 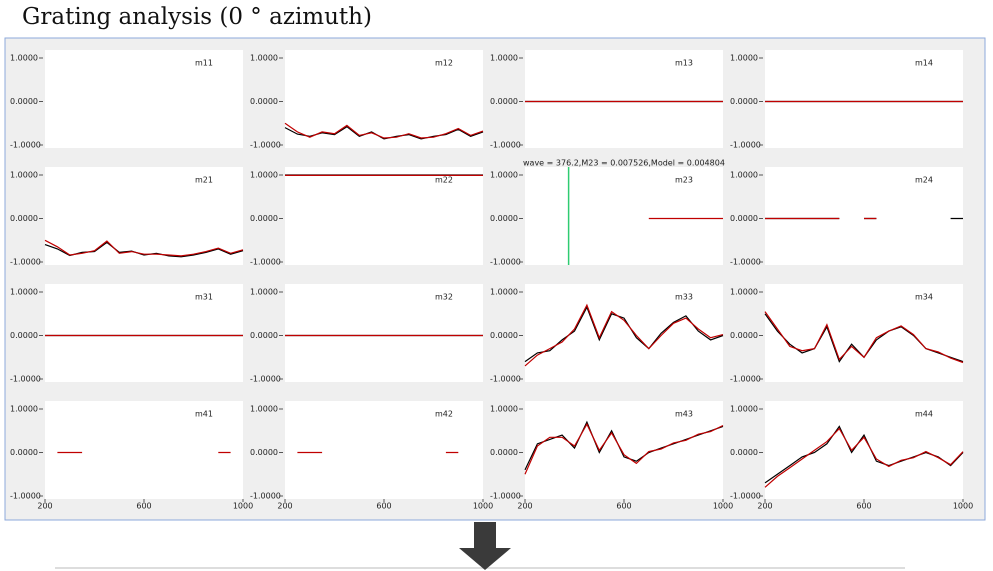 I want to click on chart-title: m31, so click(x=204, y=297).